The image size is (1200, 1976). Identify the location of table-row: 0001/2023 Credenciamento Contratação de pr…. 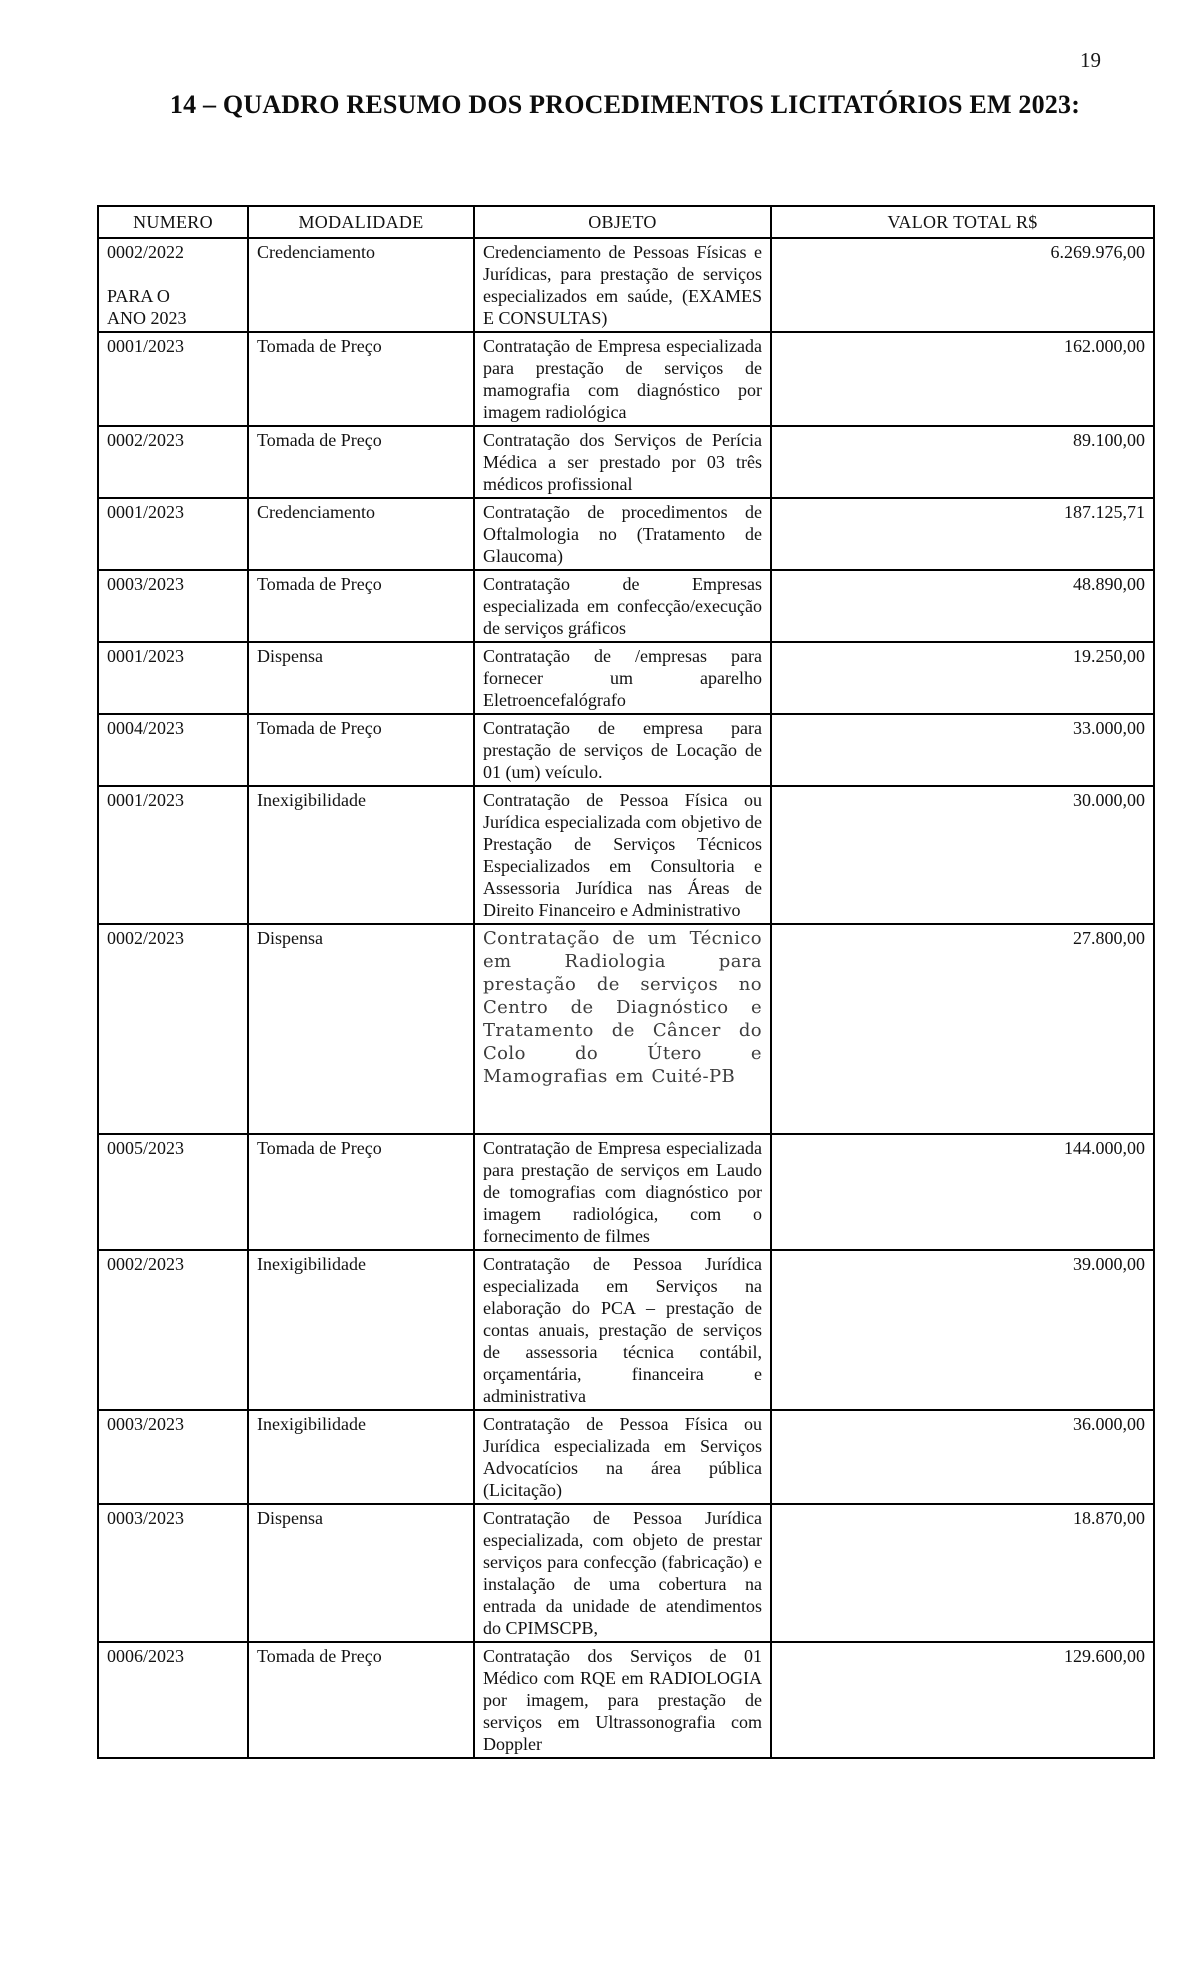
(626, 534).